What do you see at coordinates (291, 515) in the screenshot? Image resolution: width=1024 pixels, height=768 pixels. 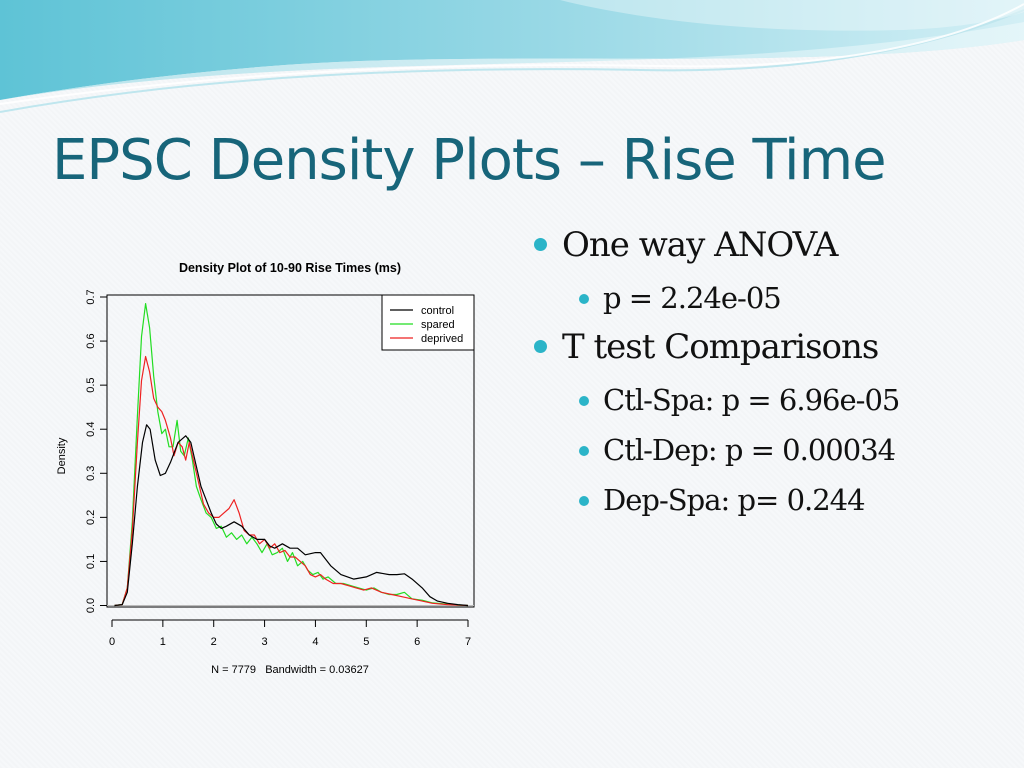 I see `series-line-control` at bounding box center [291, 515].